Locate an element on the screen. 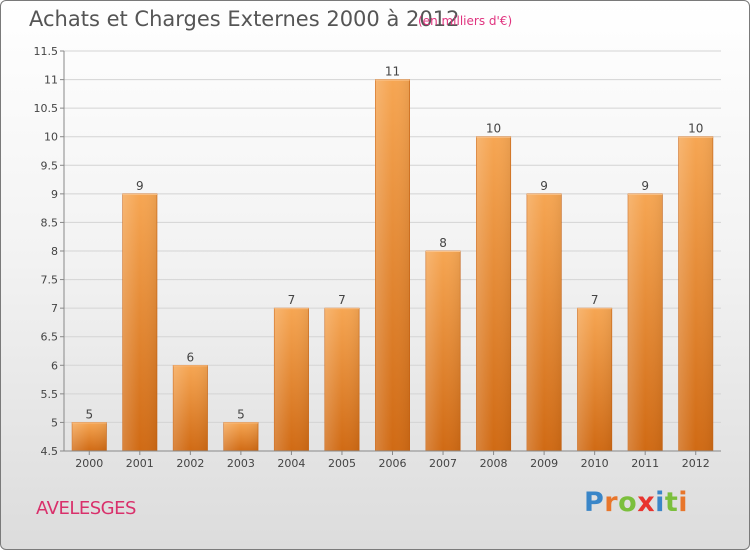 The width and height of the screenshot is (750, 550). proxiti-logo: Proxiti is located at coordinates (636, 502).